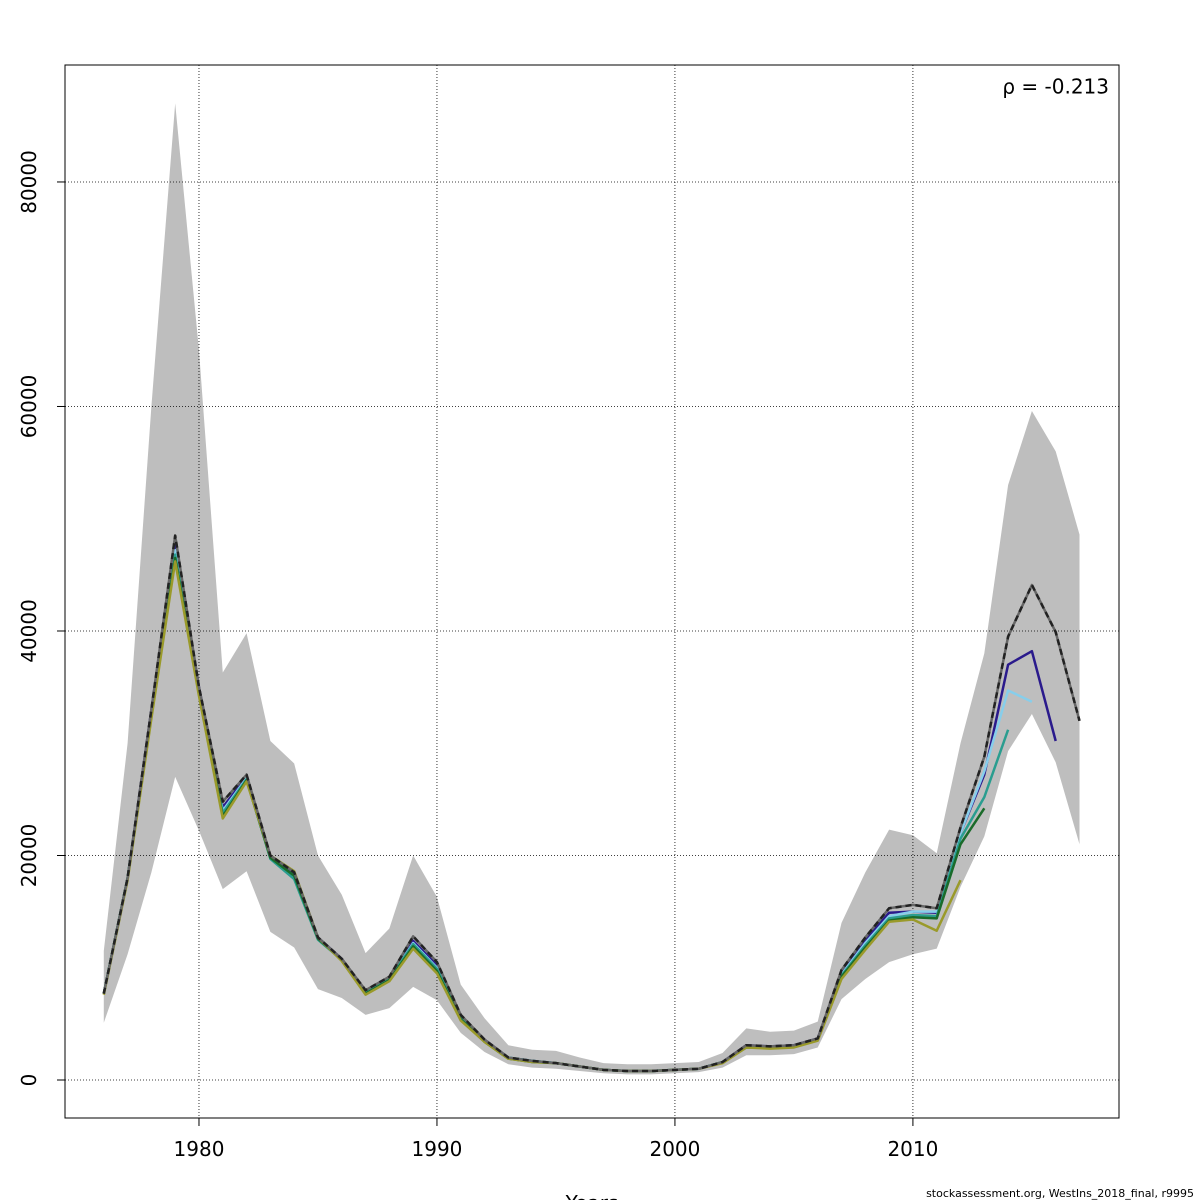 This screenshot has width=1200, height=1200. What do you see at coordinates (29, 631) in the screenshot?
I see `y-tick-label: 40000` at bounding box center [29, 631].